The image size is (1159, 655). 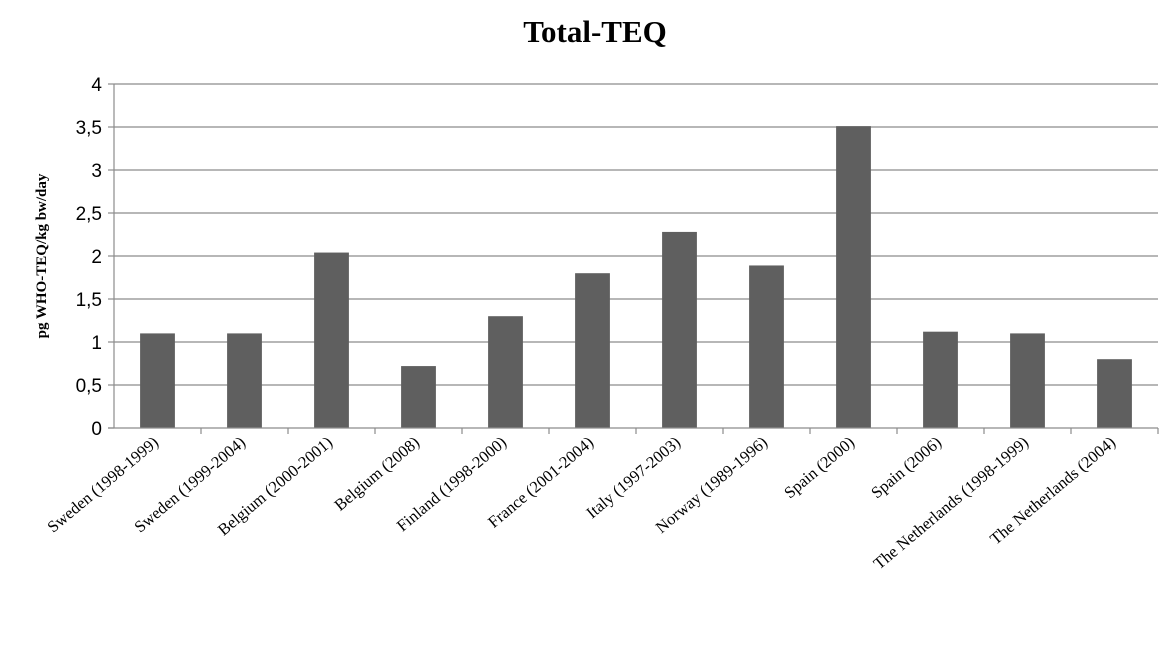 I want to click on y-tick-label: 0, so click(x=96, y=429).